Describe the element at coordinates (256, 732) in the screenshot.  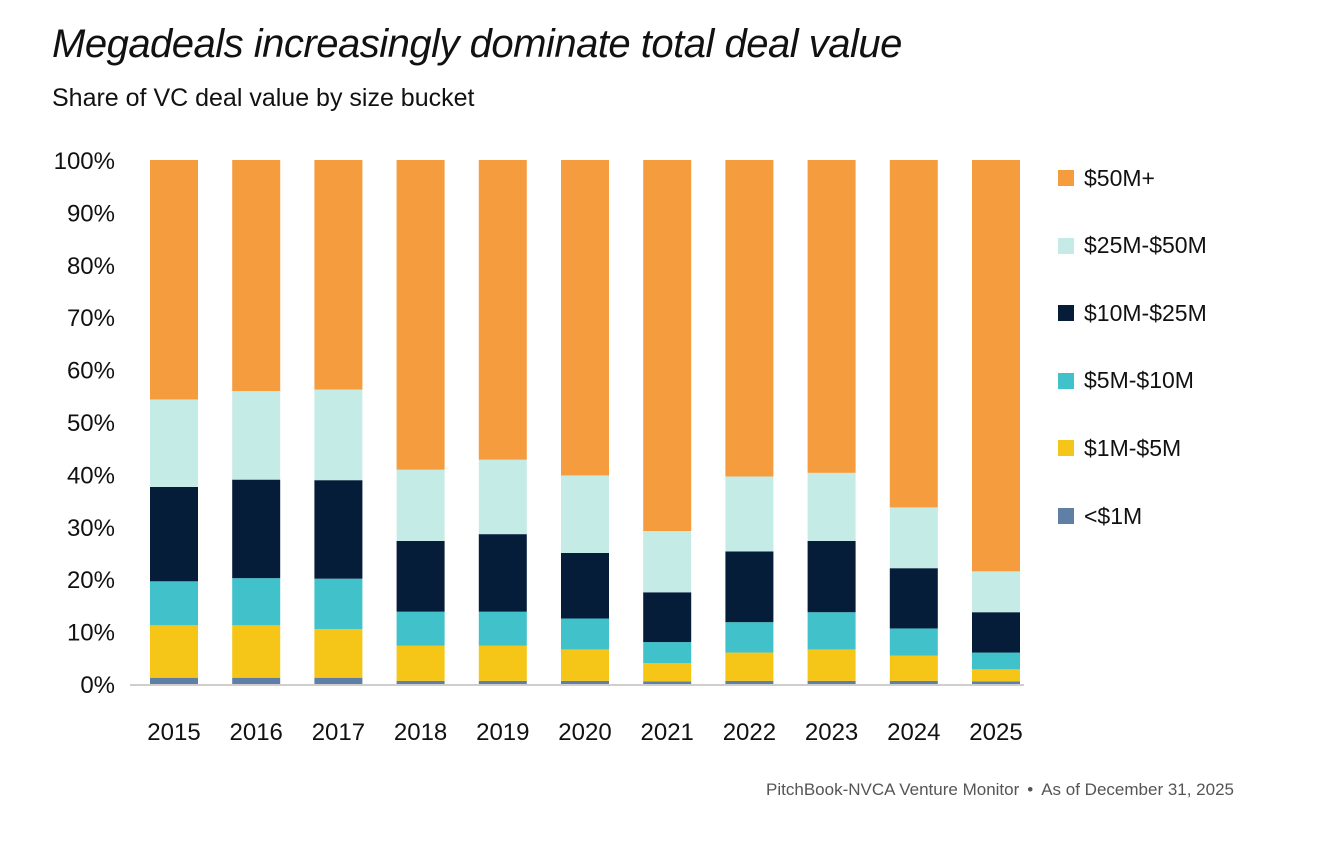
I see `x-tick-label: 2016` at that location.